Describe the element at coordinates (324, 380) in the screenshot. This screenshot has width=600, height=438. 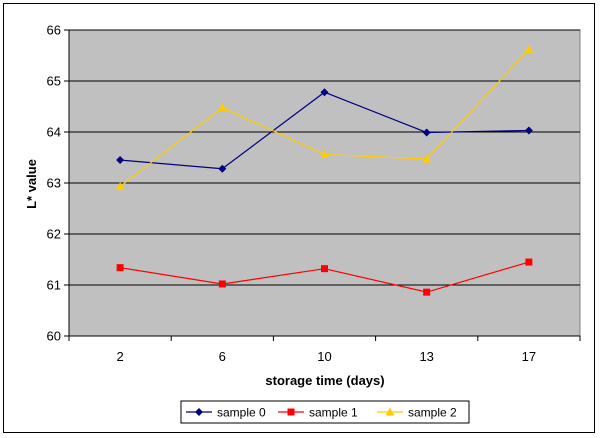
I see `x-axis-title: storage time (days)` at that location.